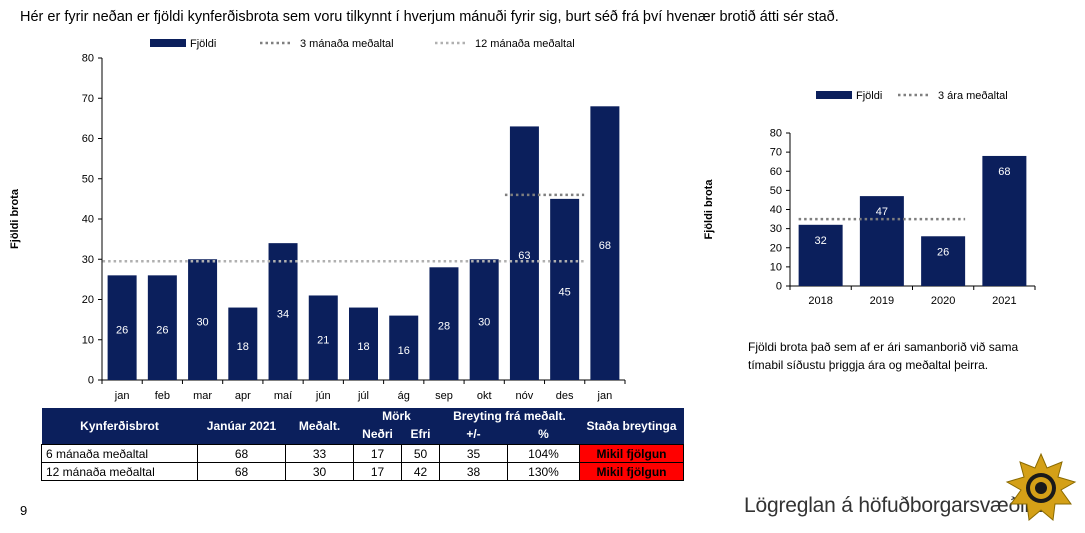 The width and height of the screenshot is (1085, 533). I want to click on x-tick-label: 2018, so click(820, 301).